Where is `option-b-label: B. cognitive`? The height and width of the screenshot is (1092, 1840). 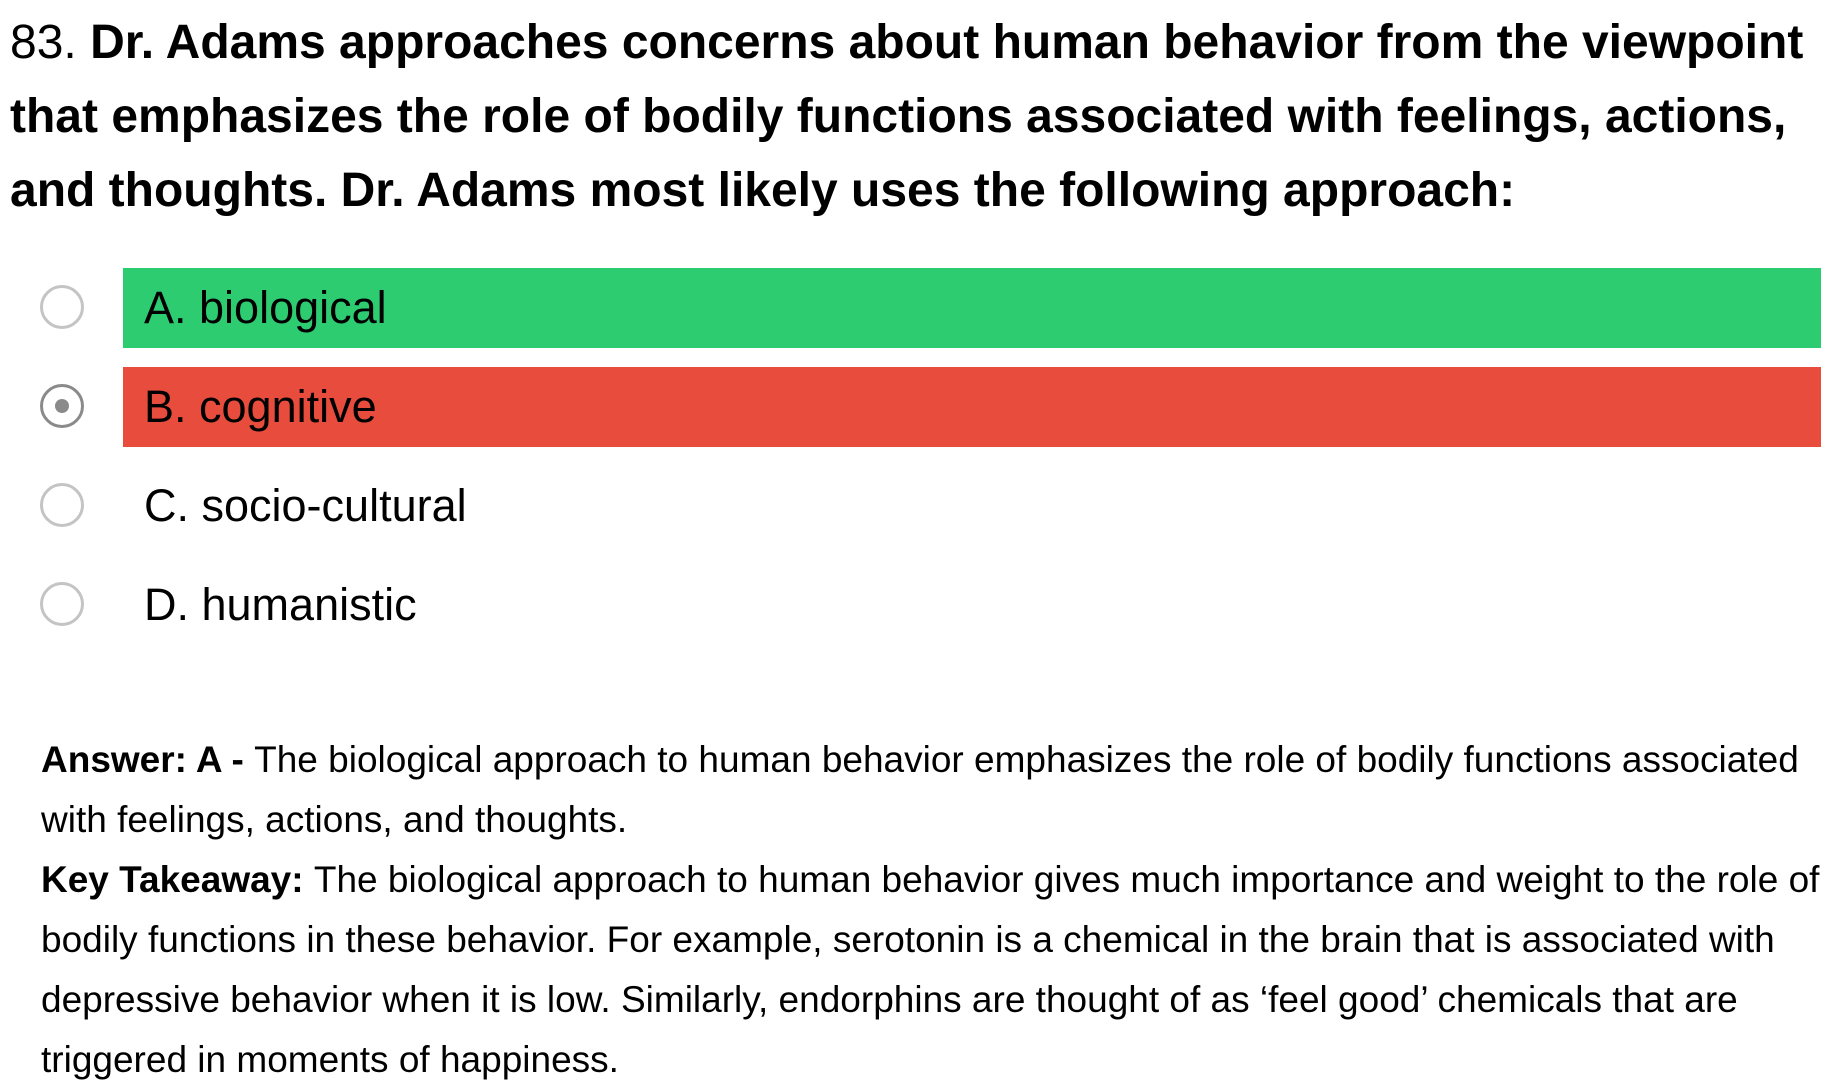 option-b-label: B. cognitive is located at coordinates (972, 407).